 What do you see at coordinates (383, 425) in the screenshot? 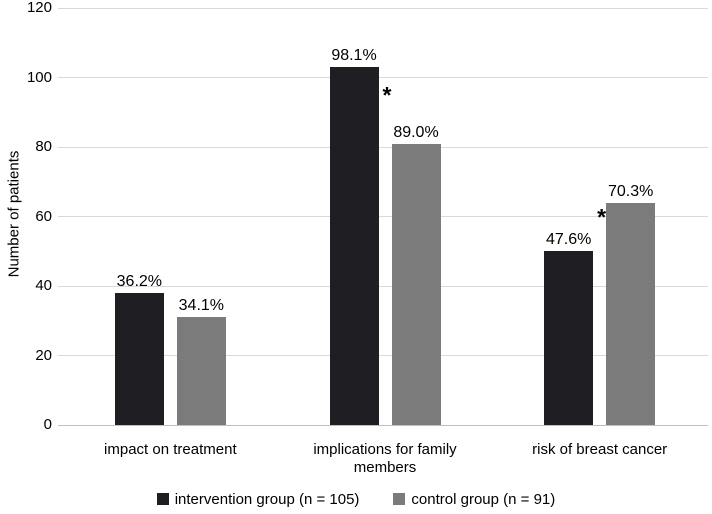
I see `x-axis-line` at bounding box center [383, 425].